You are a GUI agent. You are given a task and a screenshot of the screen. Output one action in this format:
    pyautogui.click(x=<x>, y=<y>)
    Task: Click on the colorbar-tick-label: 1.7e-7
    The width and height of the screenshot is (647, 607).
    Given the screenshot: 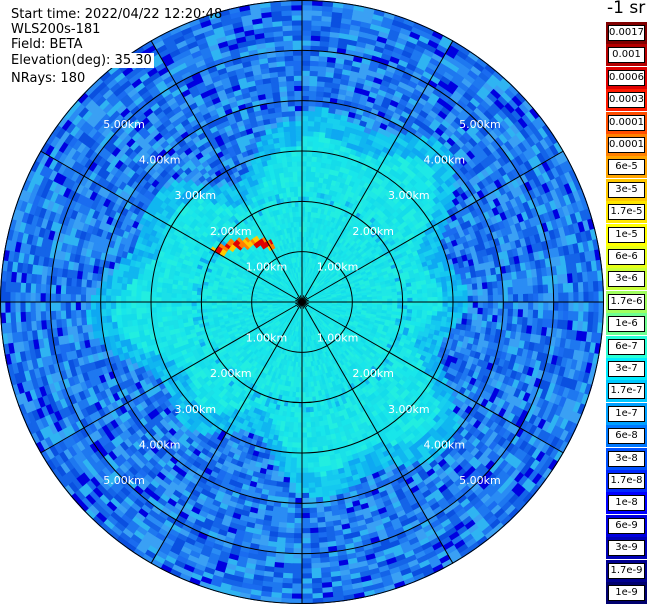 What is the action you would take?
    pyautogui.click(x=626, y=391)
    